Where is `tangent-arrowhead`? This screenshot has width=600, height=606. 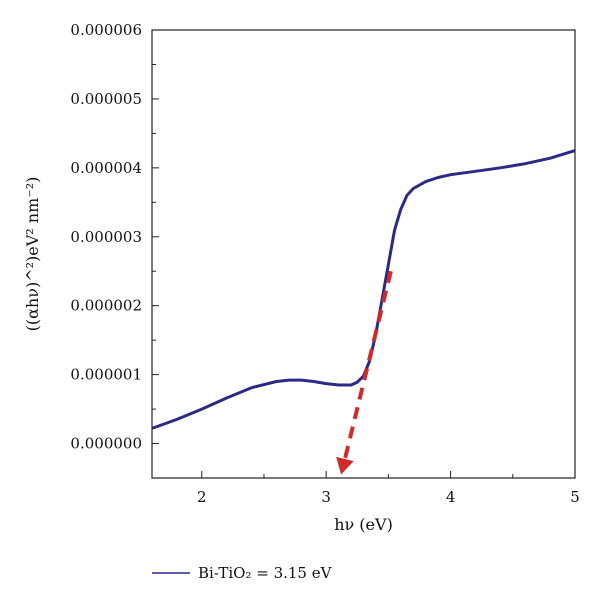
tangent-arrowhead is located at coordinates (345, 465).